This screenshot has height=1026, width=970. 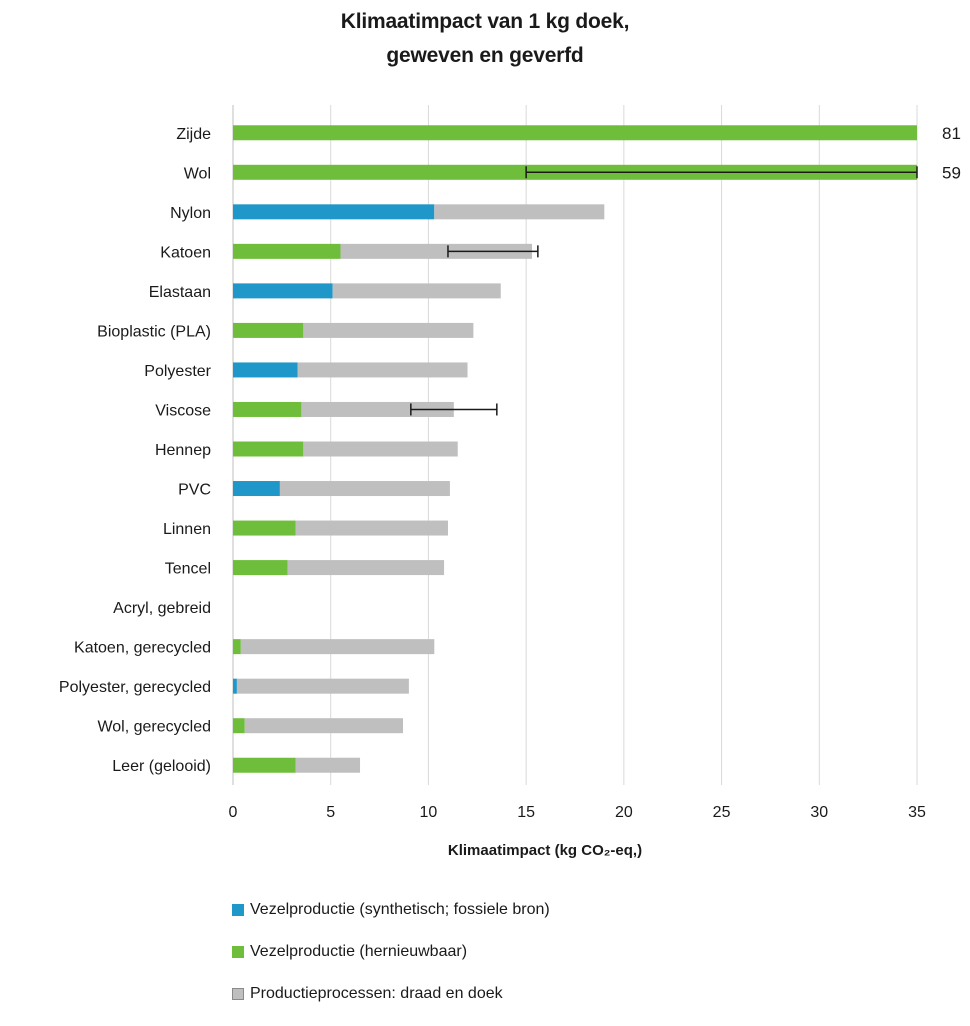 What do you see at coordinates (154, 727) in the screenshot?
I see `category-label: Wol, gerecycled` at bounding box center [154, 727].